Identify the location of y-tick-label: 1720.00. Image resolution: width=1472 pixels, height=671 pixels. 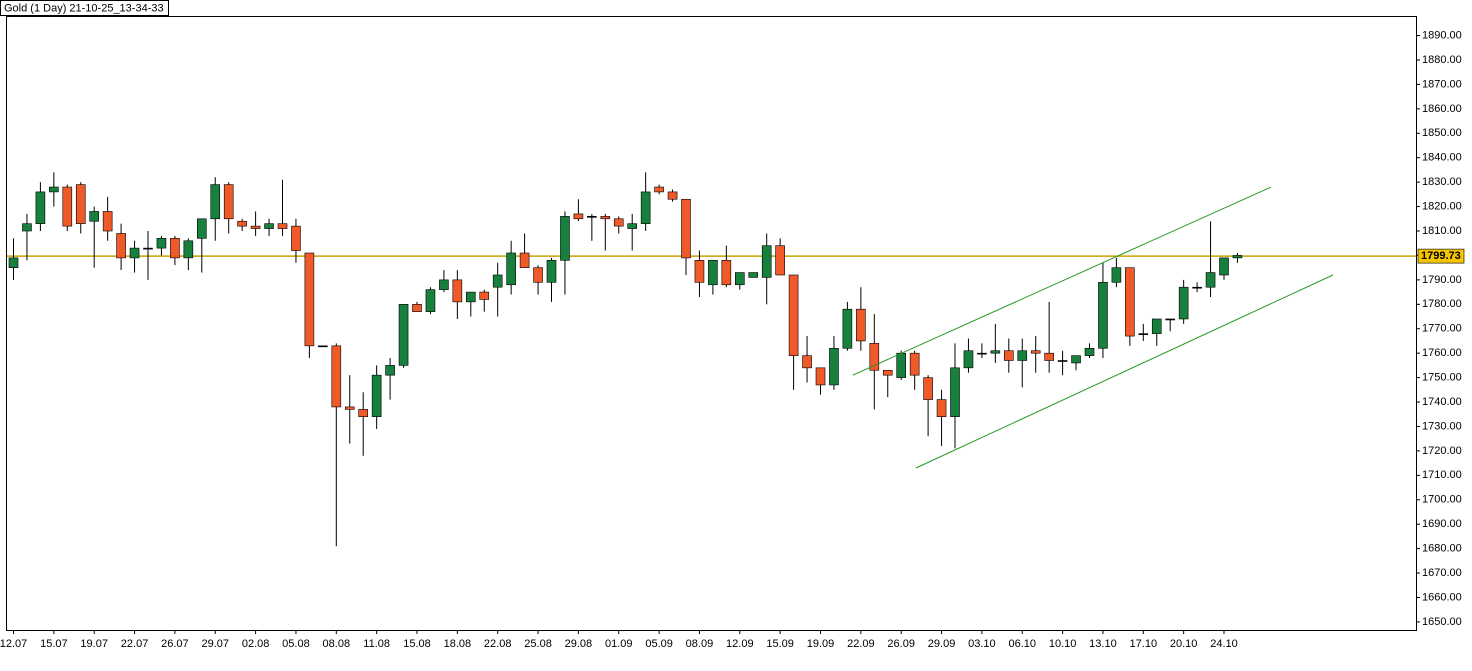
(1442, 451).